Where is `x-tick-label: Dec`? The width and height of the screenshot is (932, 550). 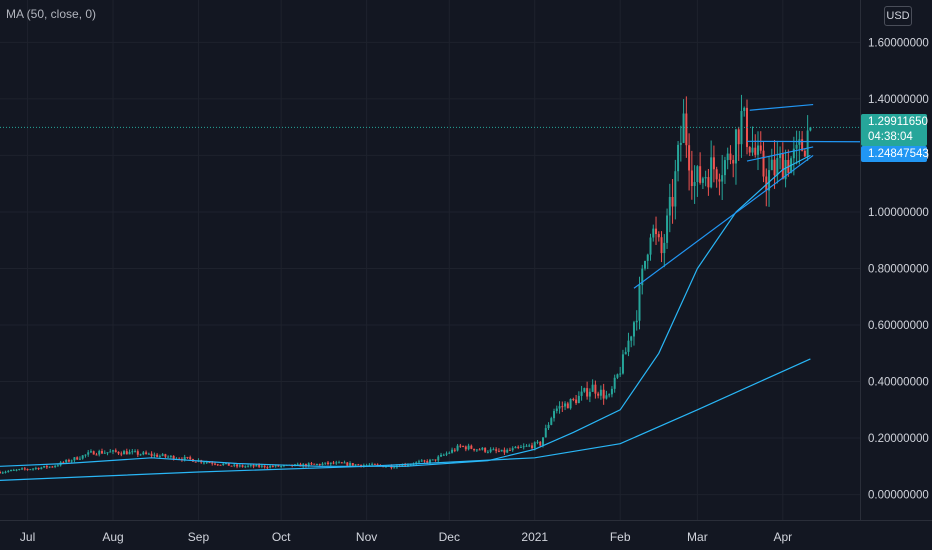 x-tick-label: Dec is located at coordinates (449, 537).